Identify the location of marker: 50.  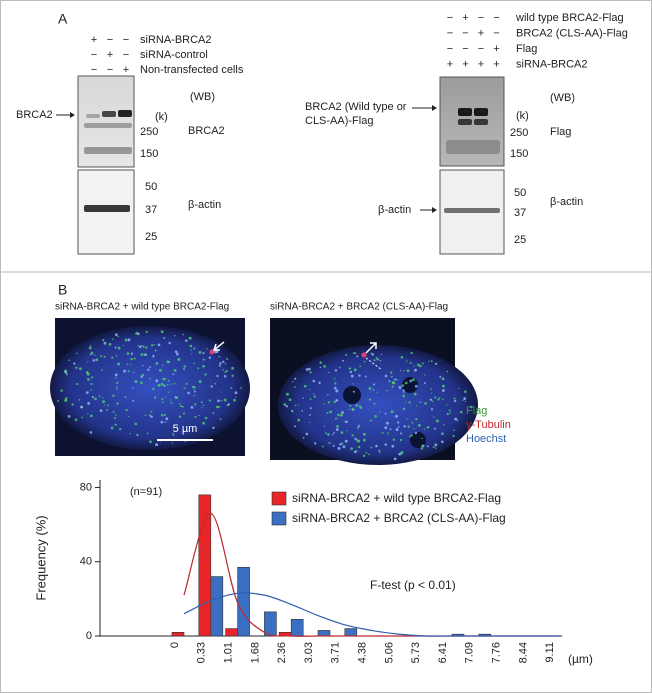
(520, 193).